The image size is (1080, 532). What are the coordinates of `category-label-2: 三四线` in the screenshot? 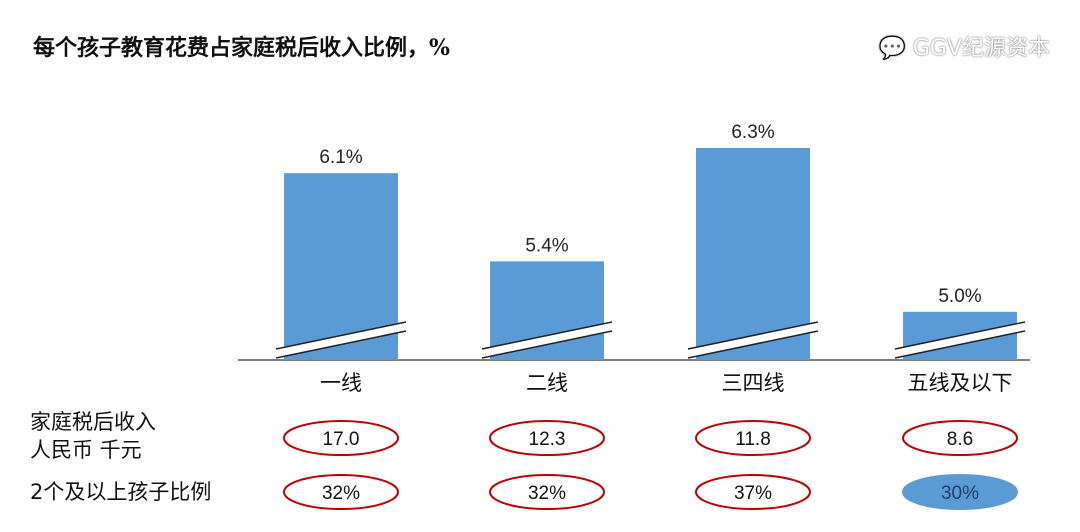 It's located at (753, 383).